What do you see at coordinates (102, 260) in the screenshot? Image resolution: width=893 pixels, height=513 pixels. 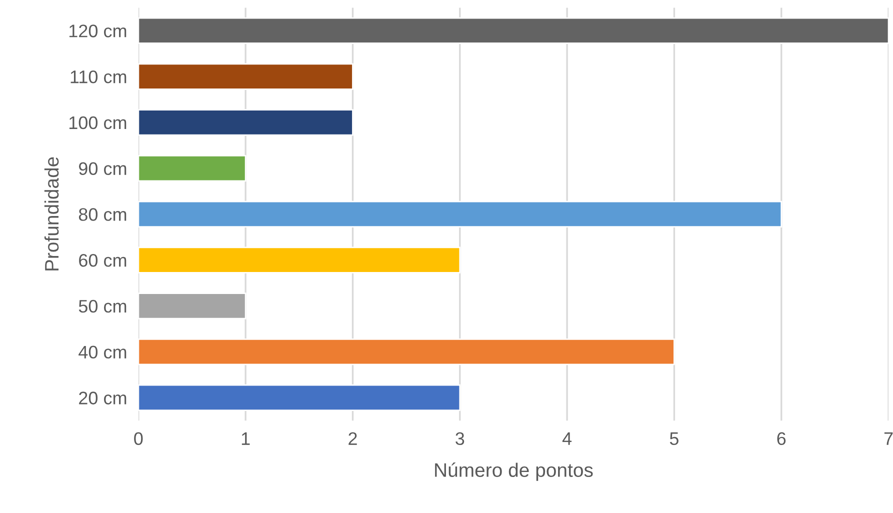 I see `y-tick-label: 60 cm` at bounding box center [102, 260].